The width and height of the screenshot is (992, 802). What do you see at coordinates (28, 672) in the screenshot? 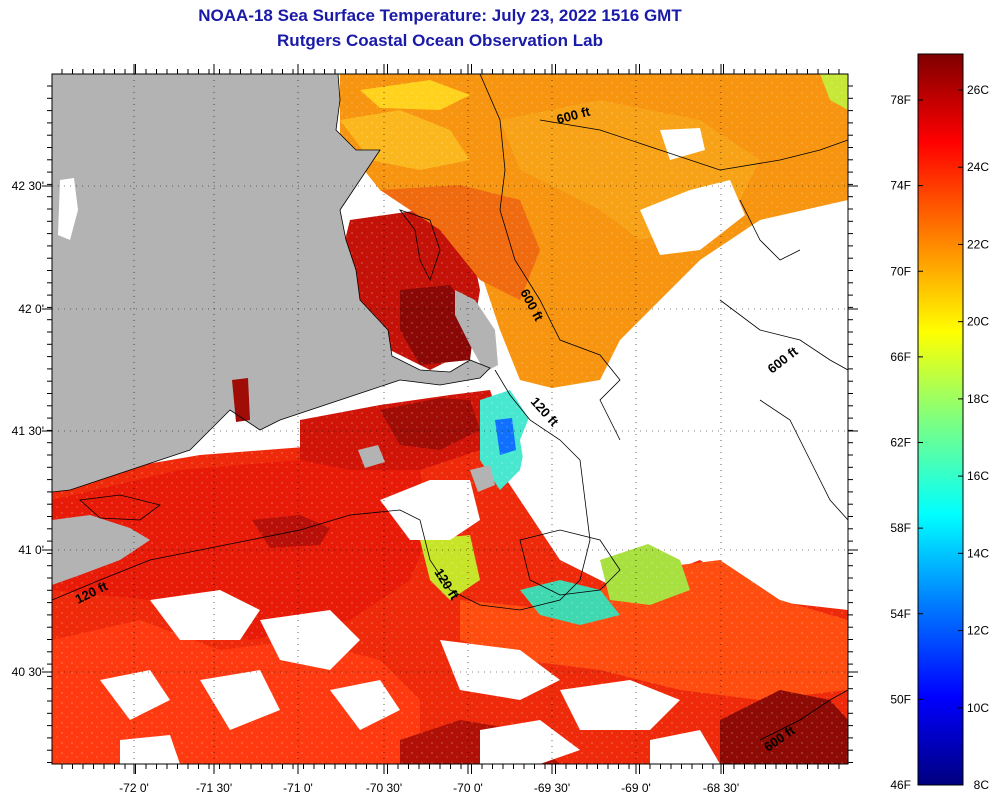
I see `latitude-label: 40 30'` at bounding box center [28, 672].